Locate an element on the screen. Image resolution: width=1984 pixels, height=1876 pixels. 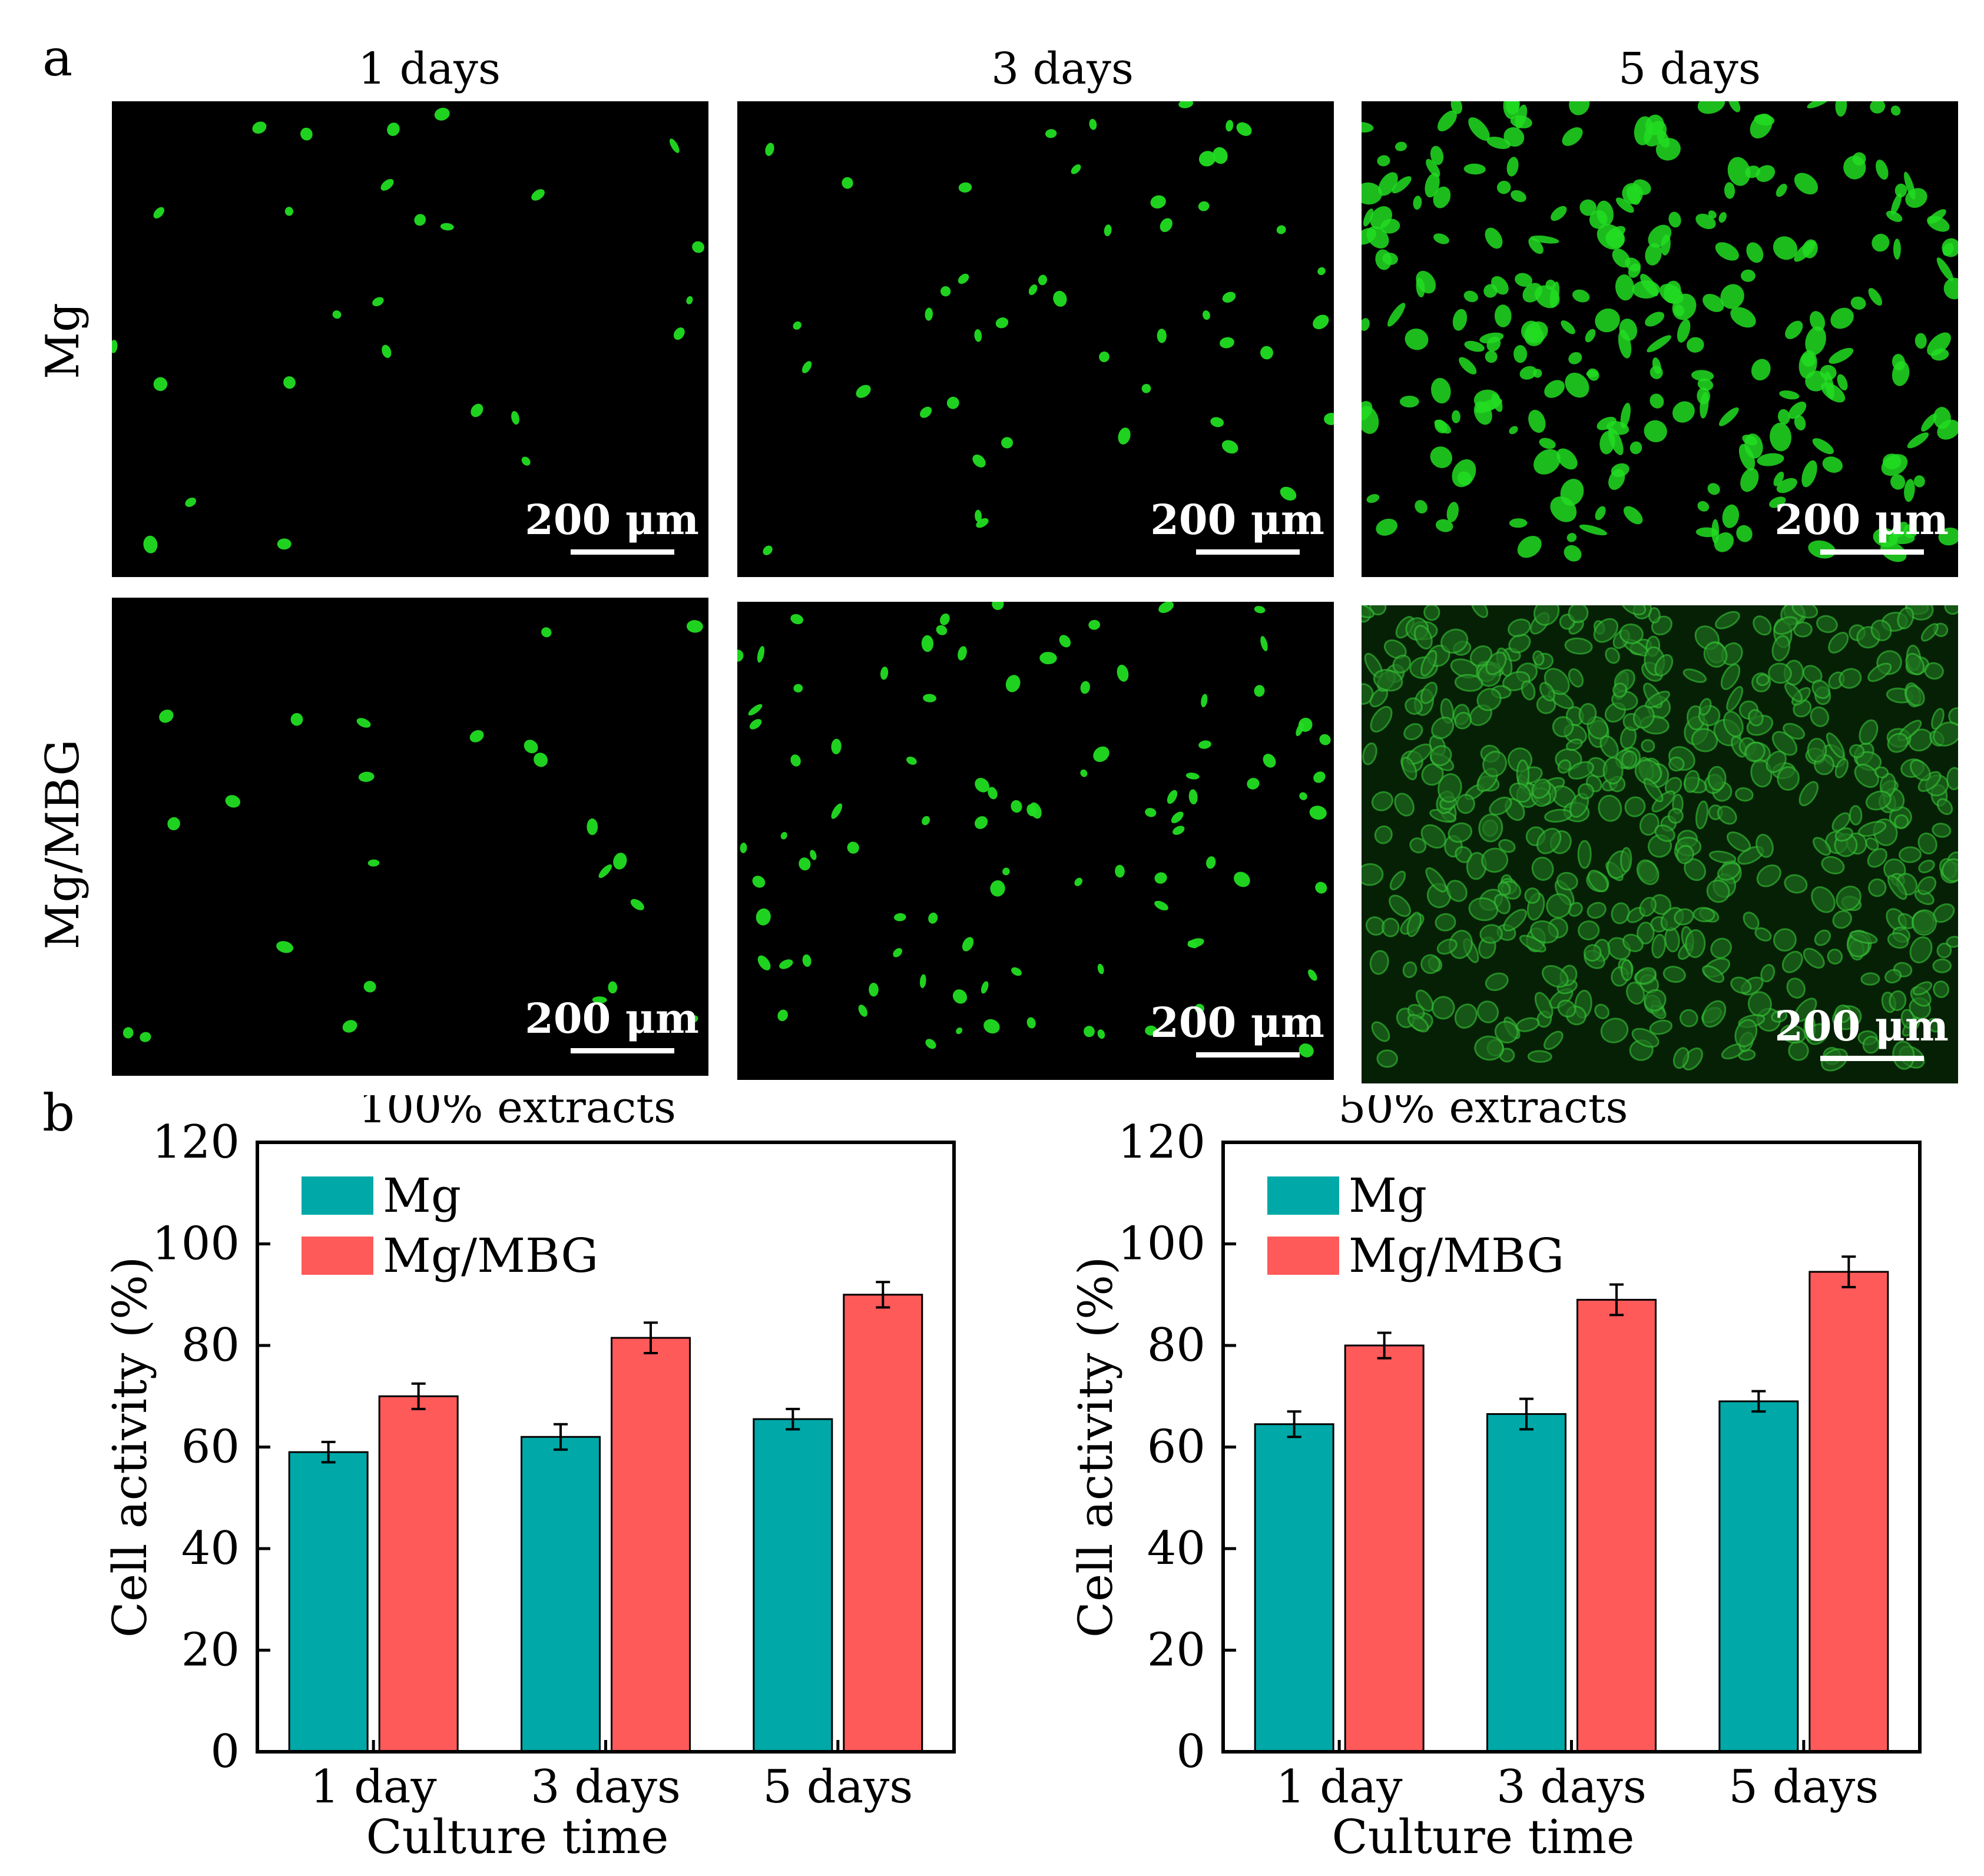
y-tick-label: 20 is located at coordinates (1176, 1650).